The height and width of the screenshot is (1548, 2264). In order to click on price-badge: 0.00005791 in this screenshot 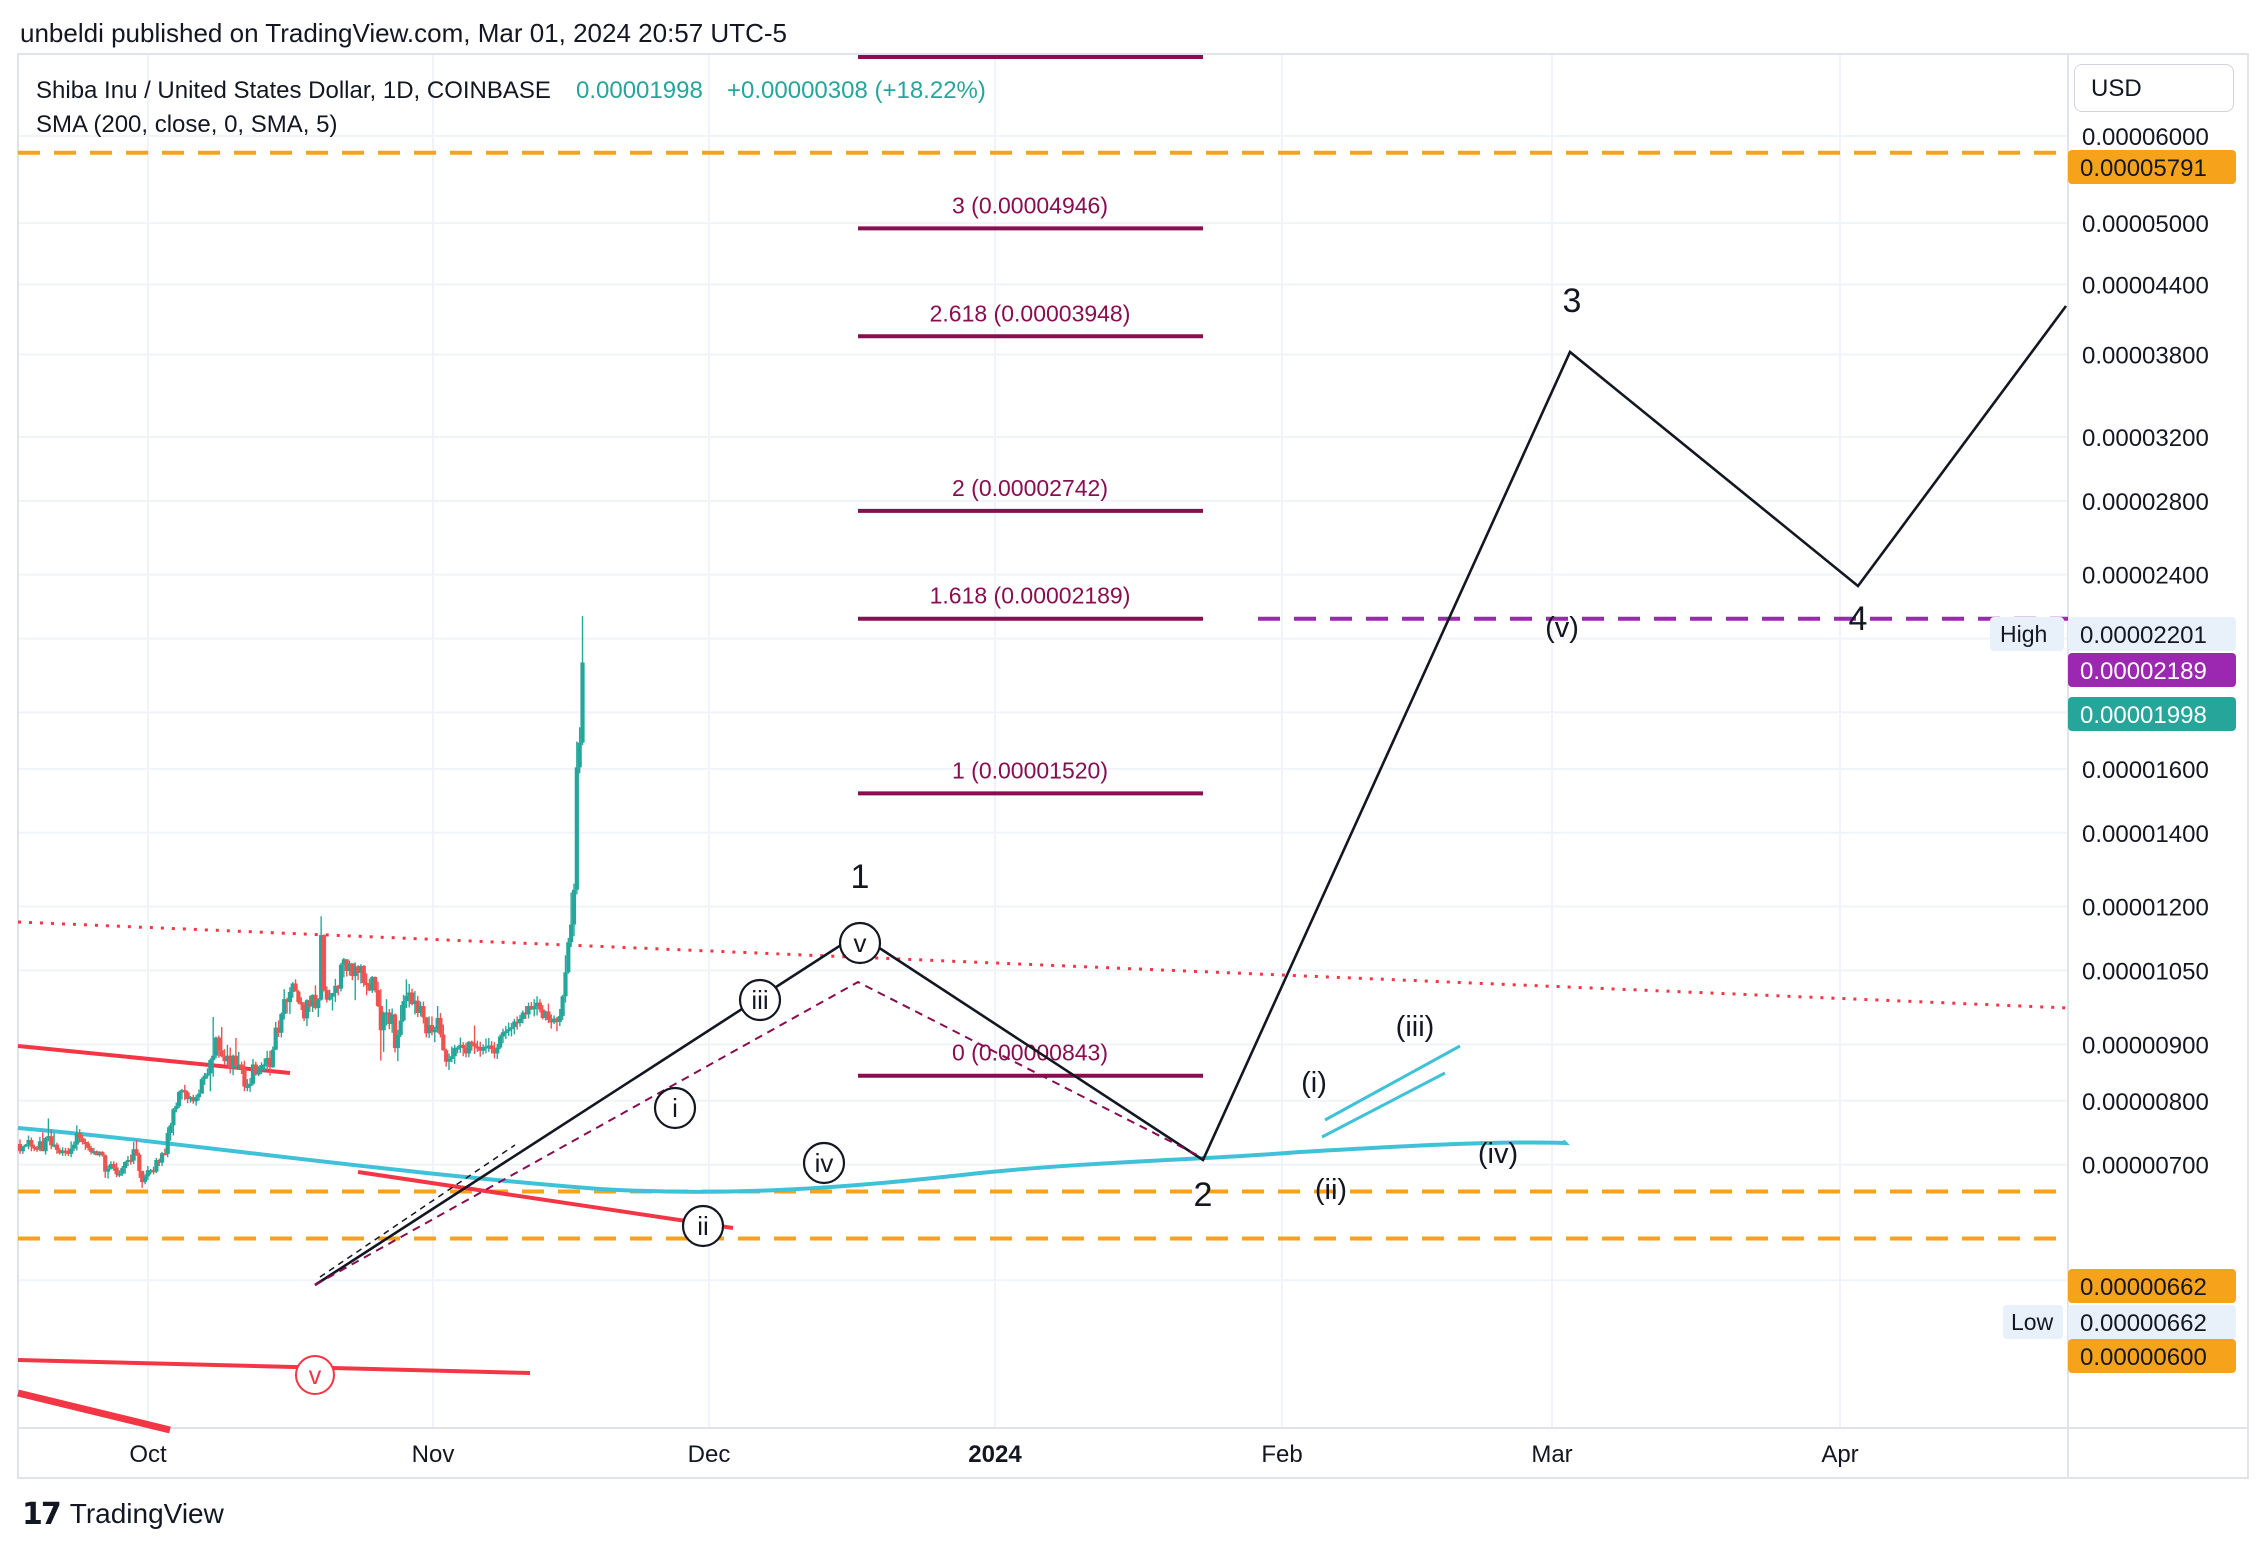, I will do `click(2152, 167)`.